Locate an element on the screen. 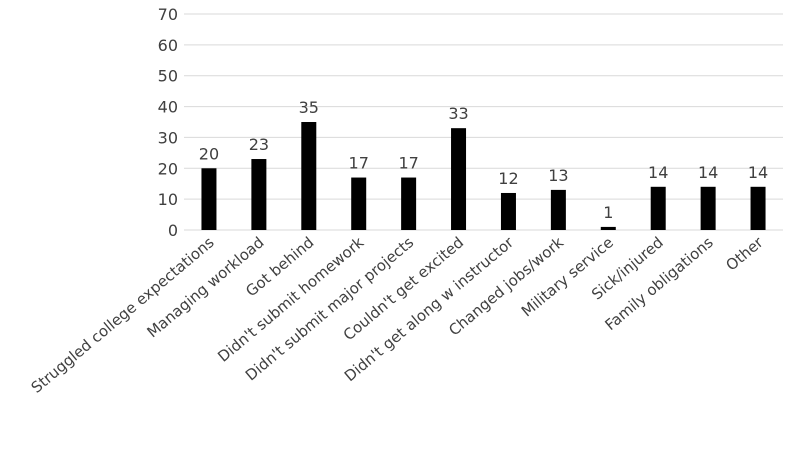 This screenshot has width=793, height=462. y-tick-label: 10 is located at coordinates (168, 199).